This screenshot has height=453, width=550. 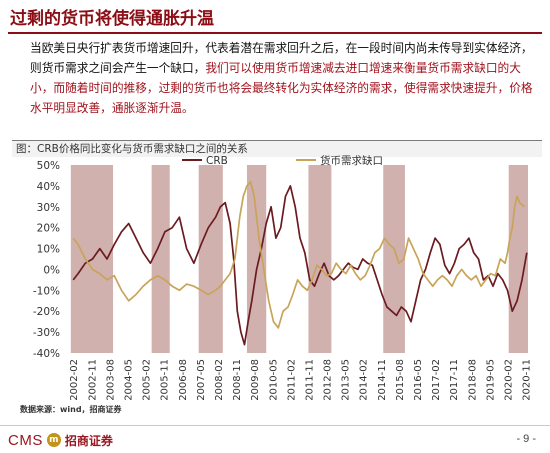 I want to click on y-tick-label: -30%, so click(x=46, y=333).